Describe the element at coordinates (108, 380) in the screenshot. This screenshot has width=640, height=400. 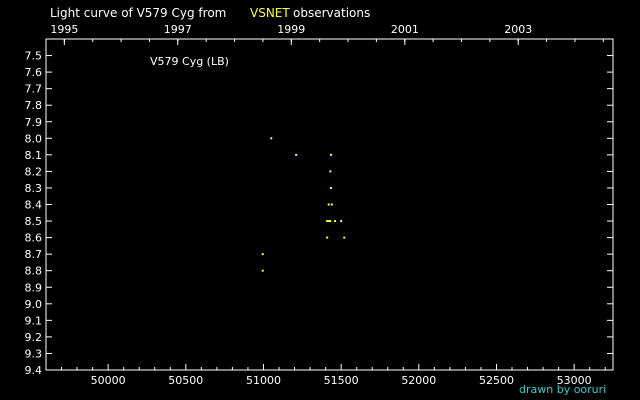
I see `x-tick-label: 50000` at that location.